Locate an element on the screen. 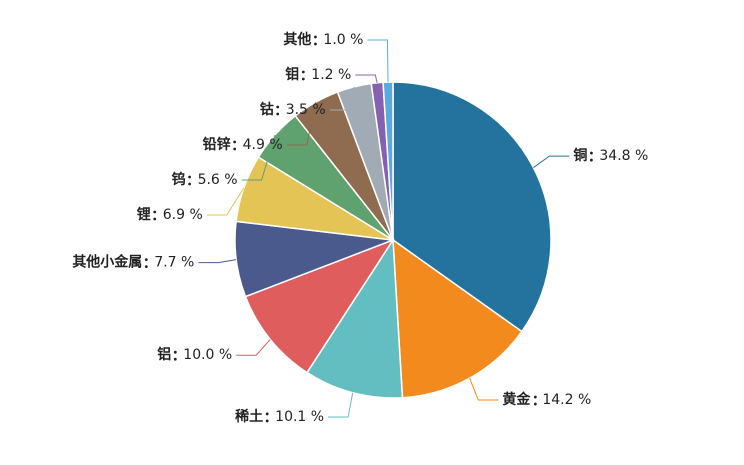 The height and width of the screenshot is (465, 744). slice-value: 1.0 % is located at coordinates (343, 40).